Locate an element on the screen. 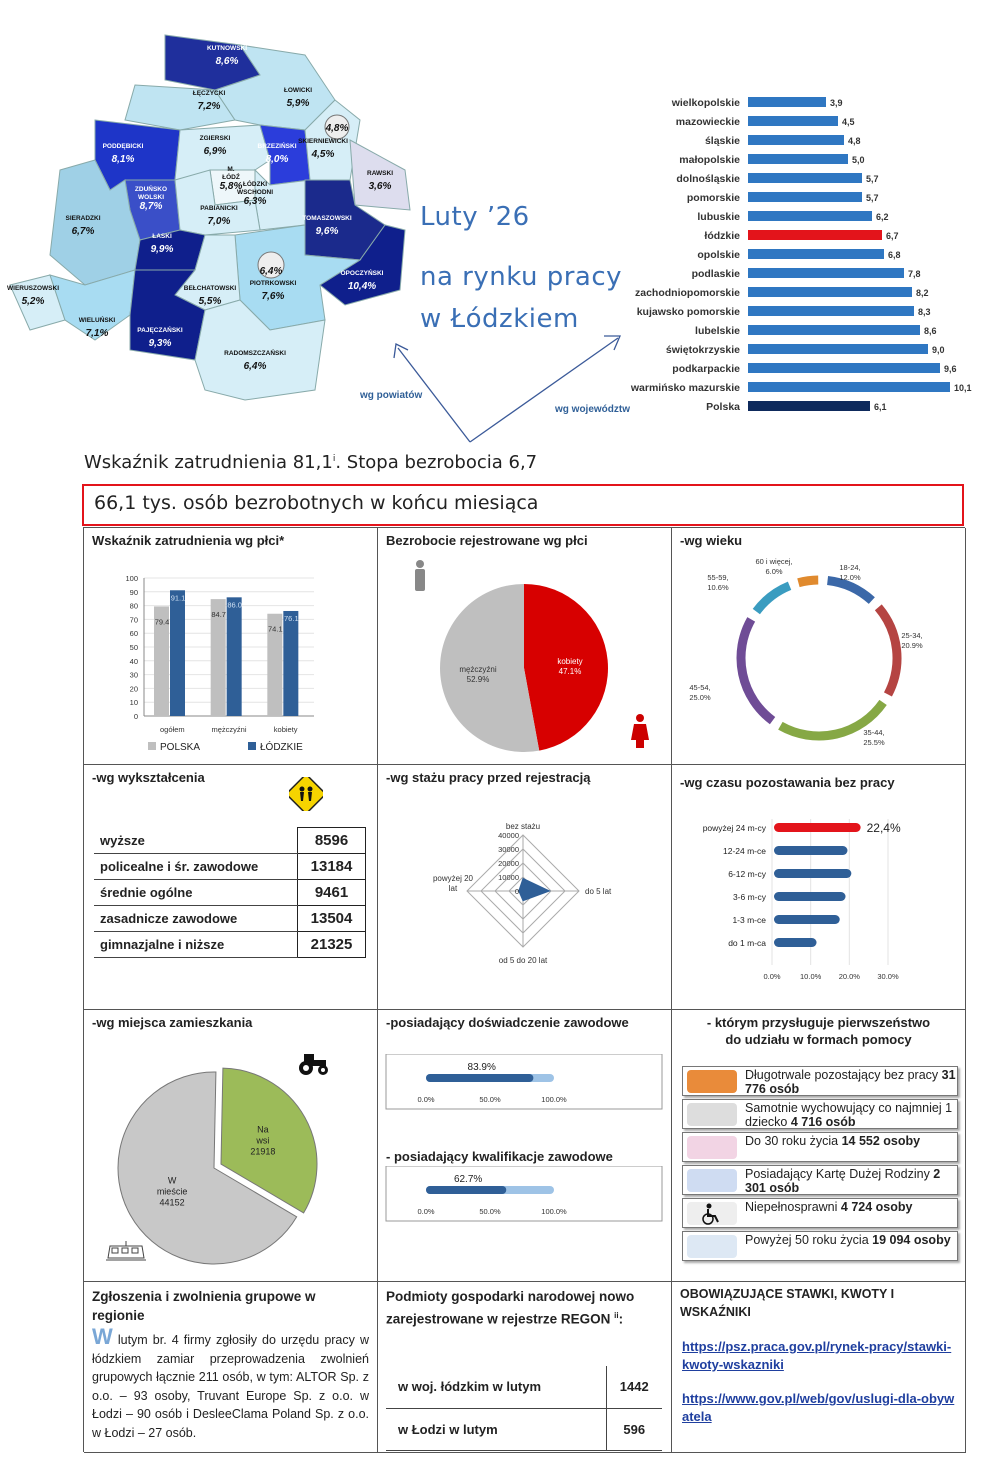  emp-ytick: 10 is located at coordinates (134, 702).